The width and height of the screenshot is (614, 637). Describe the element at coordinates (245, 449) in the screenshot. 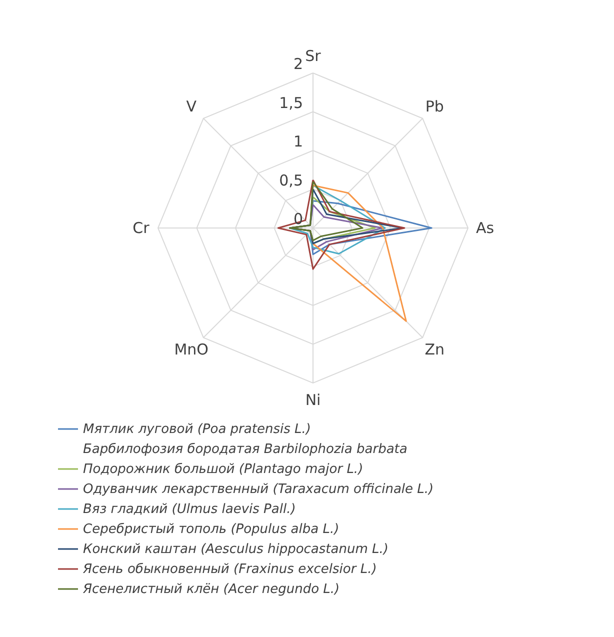

I see `series-label: Барбилофозия бородатая Barbilophozia barbata` at that location.